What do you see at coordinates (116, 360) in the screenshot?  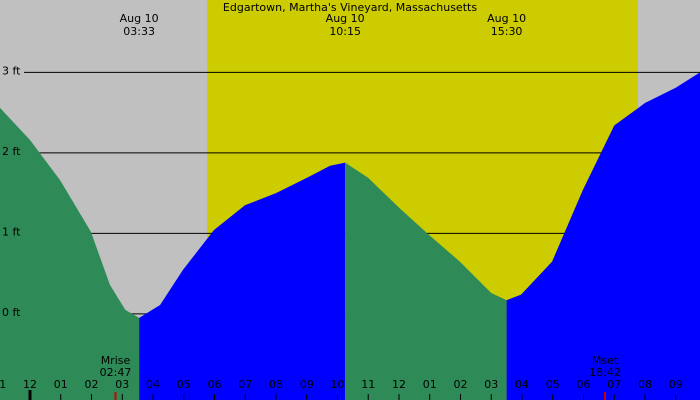 I see `moon-event: Mrise` at bounding box center [116, 360].